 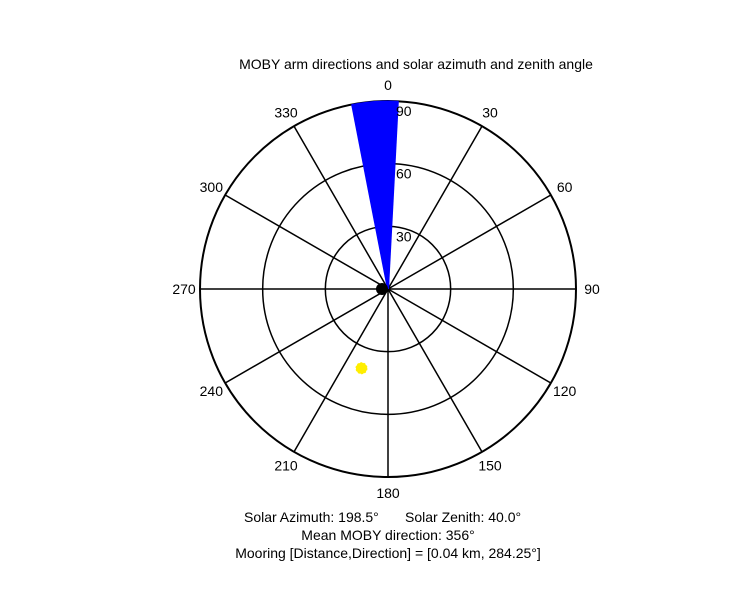 What do you see at coordinates (286, 112) in the screenshot?
I see `angle-tick-330: 330` at bounding box center [286, 112].